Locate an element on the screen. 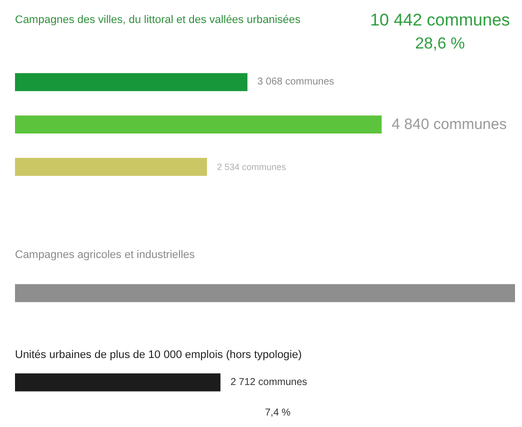 The height and width of the screenshot is (427, 522). annotation: 7,4 % is located at coordinates (278, 413).